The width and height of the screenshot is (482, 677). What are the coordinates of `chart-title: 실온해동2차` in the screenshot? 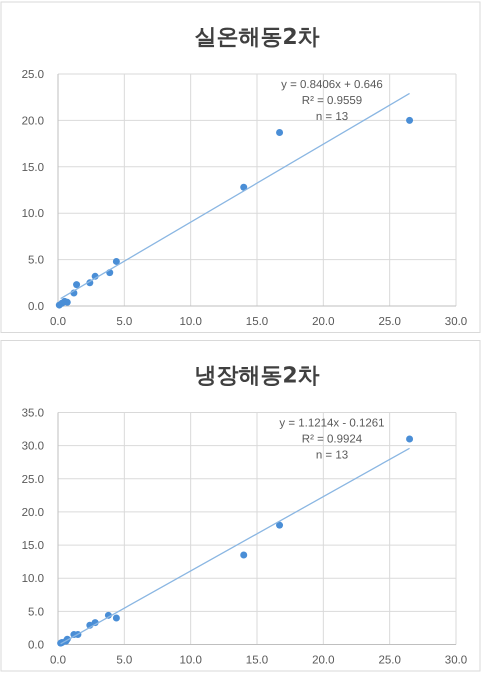 It's located at (257, 37).